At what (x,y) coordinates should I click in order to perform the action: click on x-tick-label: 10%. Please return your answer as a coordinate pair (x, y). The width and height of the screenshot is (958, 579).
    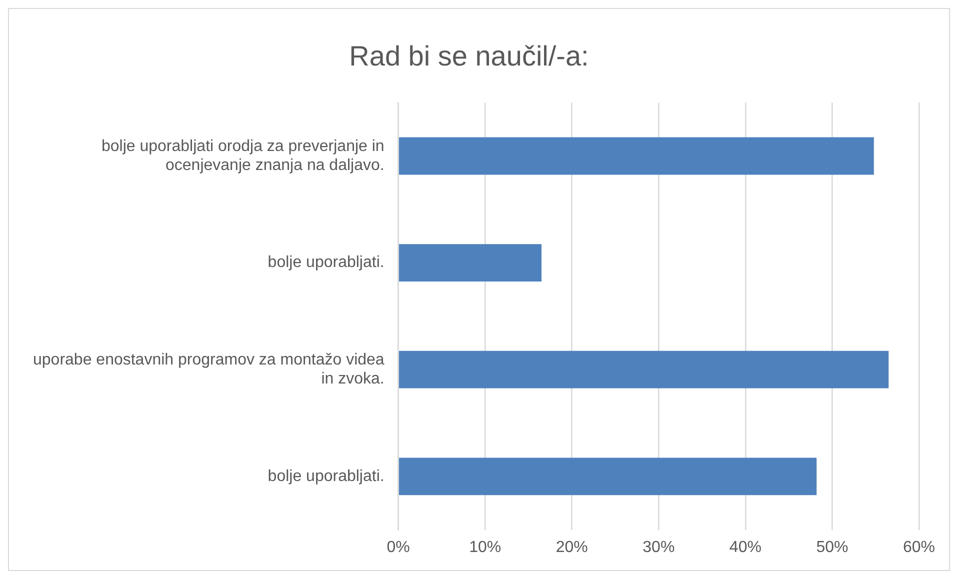
    Looking at the image, I should click on (485, 547).